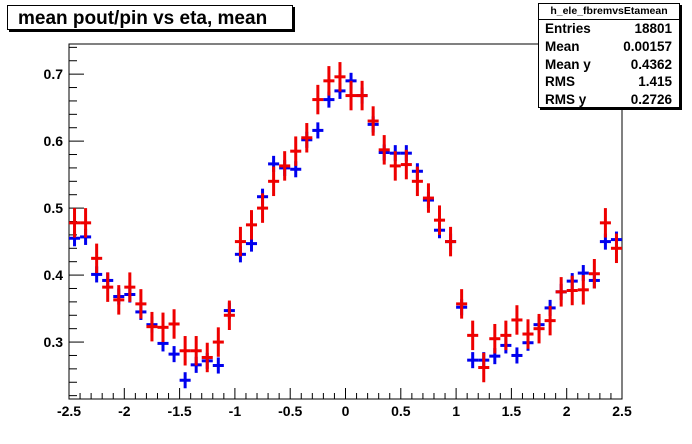 This screenshot has width=692, height=444. Describe the element at coordinates (124, 411) in the screenshot. I see `x-tick-label: -2` at that location.